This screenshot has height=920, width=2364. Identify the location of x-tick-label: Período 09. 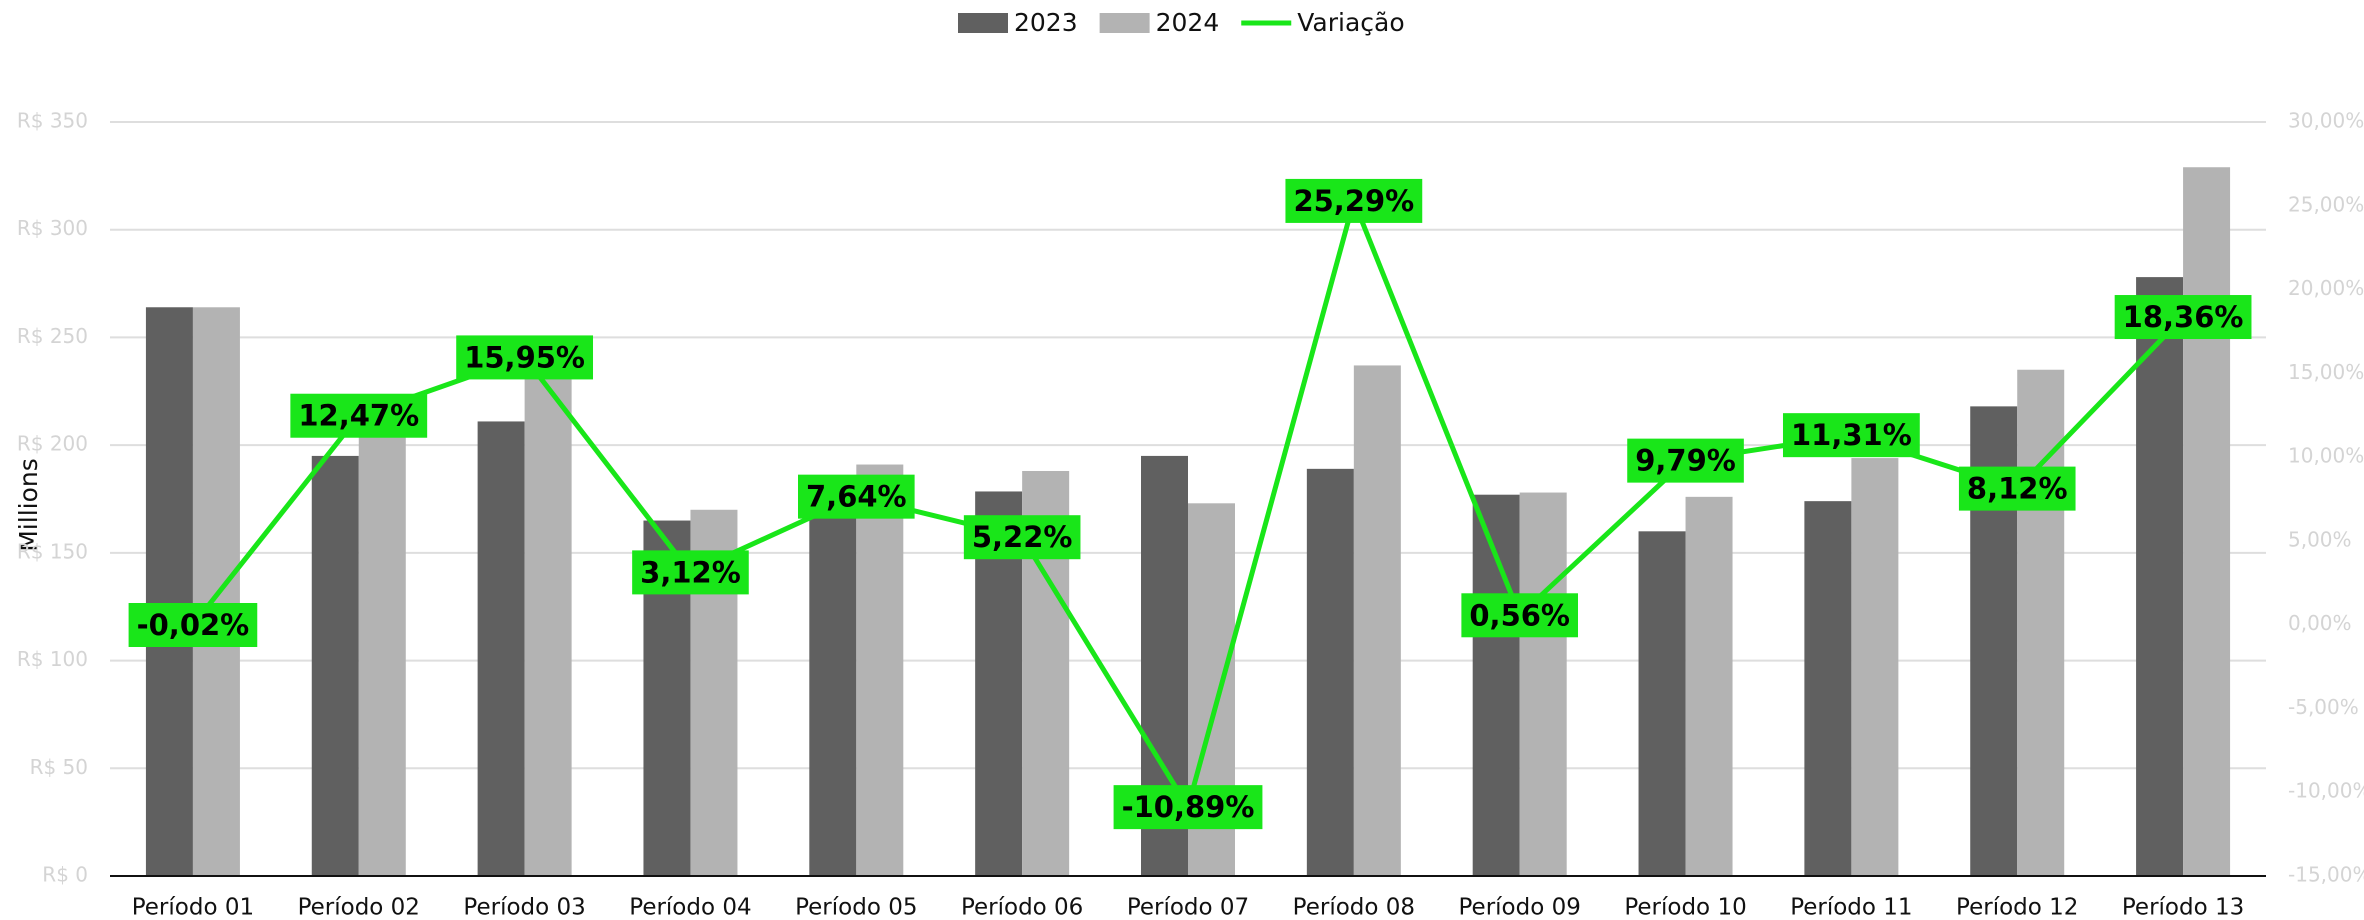
(1520, 907).